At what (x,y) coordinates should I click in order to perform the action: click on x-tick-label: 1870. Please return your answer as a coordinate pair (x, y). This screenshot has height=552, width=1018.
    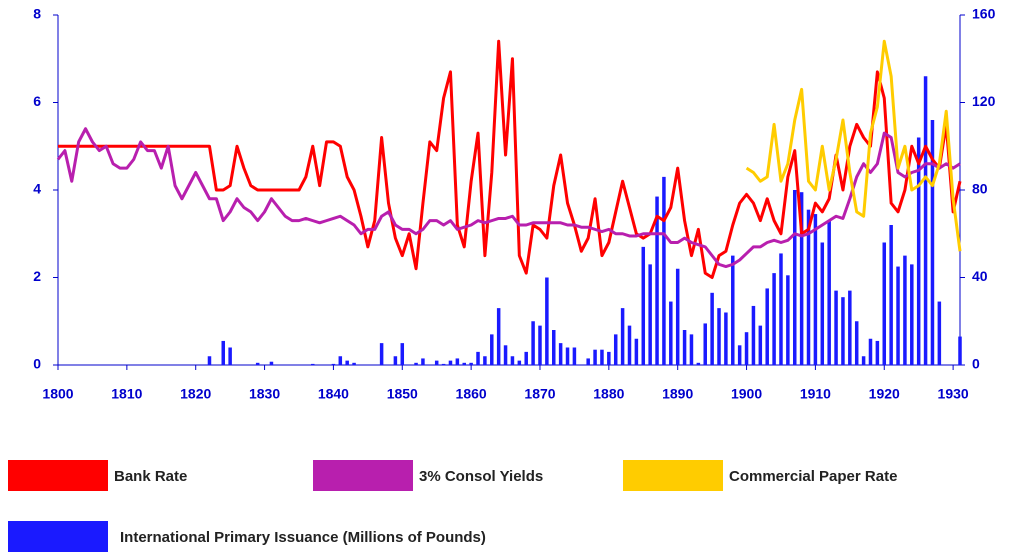
    Looking at the image, I should click on (539, 394).